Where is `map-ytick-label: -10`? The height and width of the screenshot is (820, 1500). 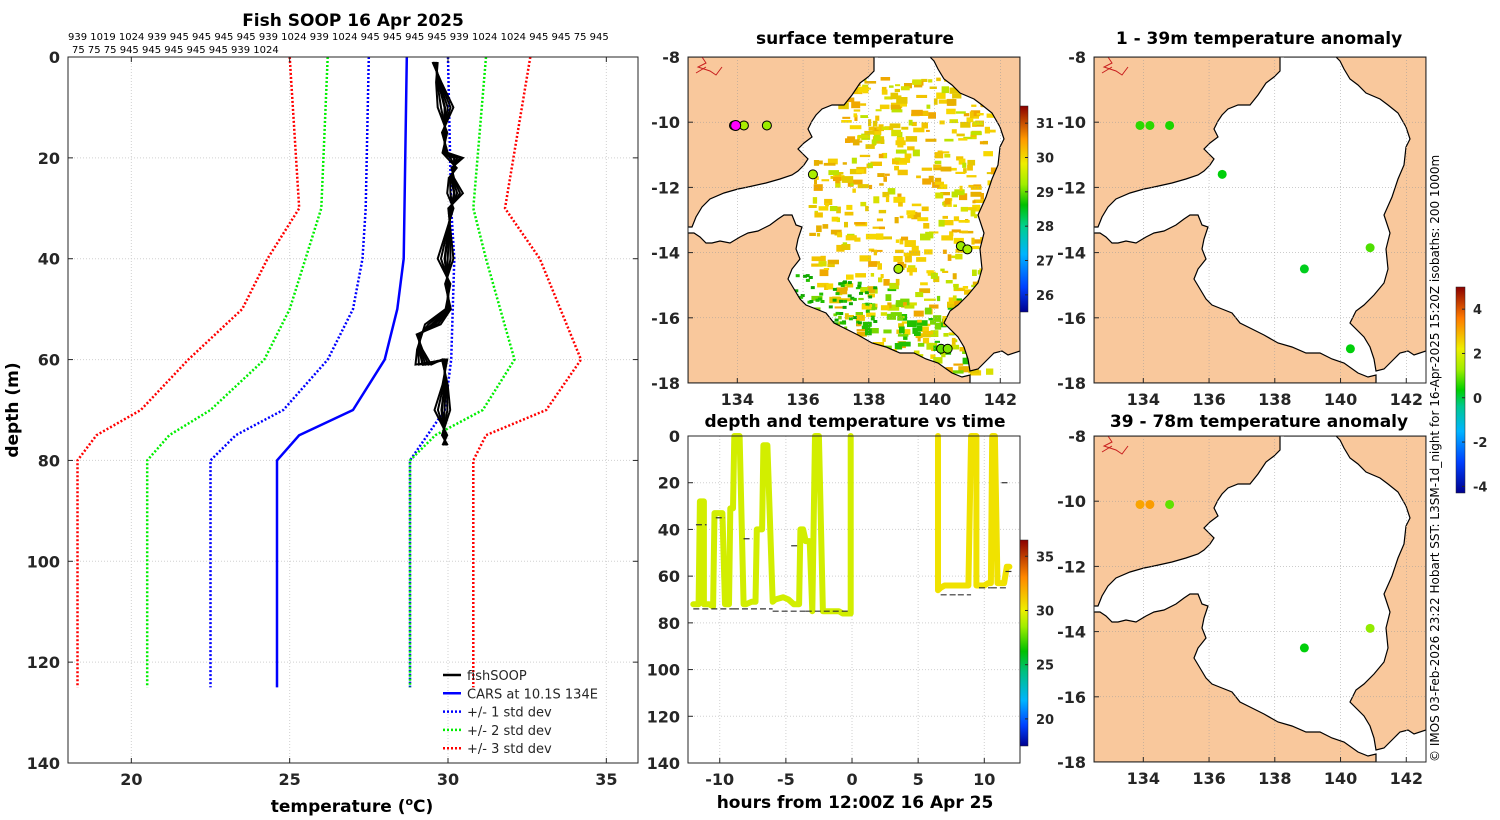 map-ytick-label: -10 is located at coordinates (1071, 122).